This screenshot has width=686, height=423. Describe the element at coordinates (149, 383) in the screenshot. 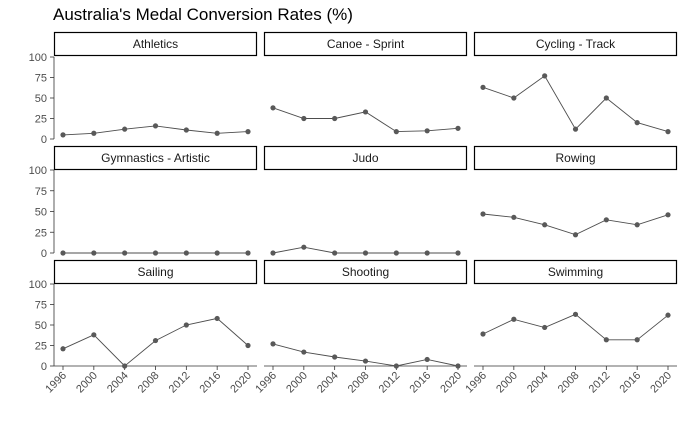

I see `x-tick-label: 2008` at that location.